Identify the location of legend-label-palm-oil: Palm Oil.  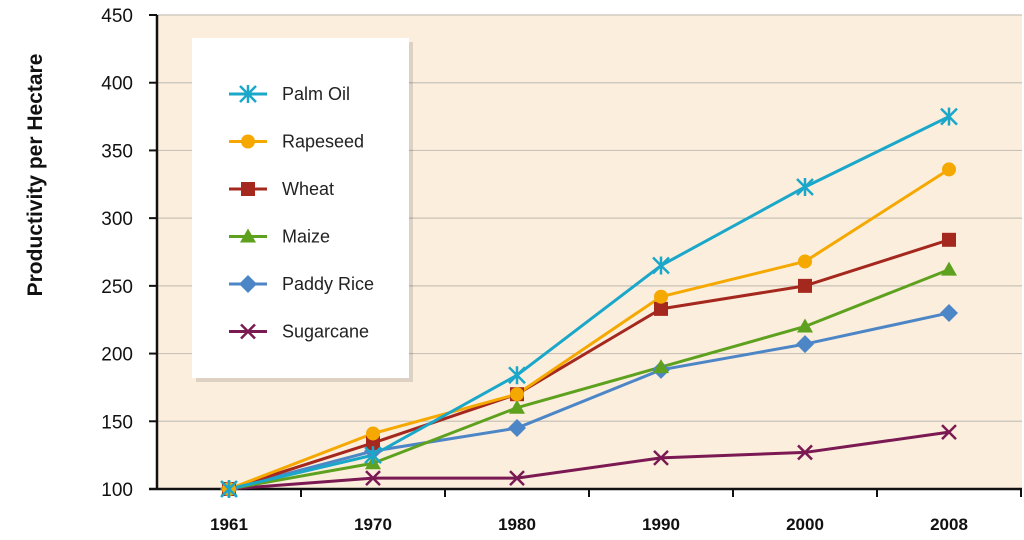
(316, 94).